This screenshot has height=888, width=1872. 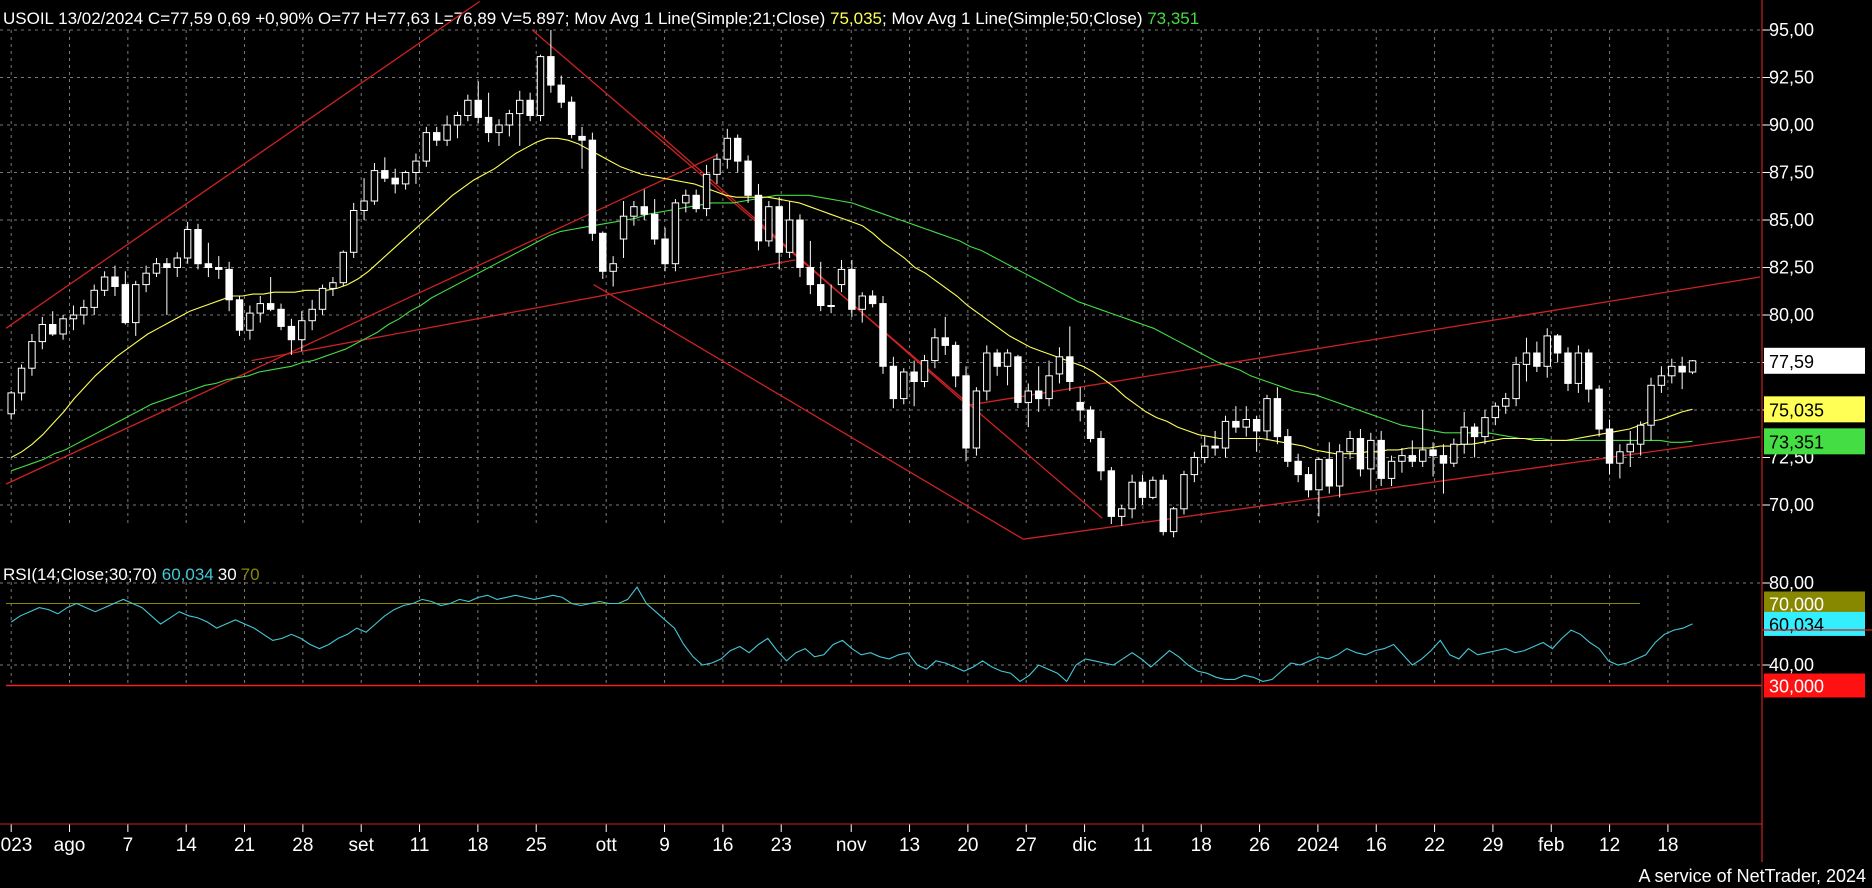 I want to click on date-tick-label: 21, so click(x=244, y=845).